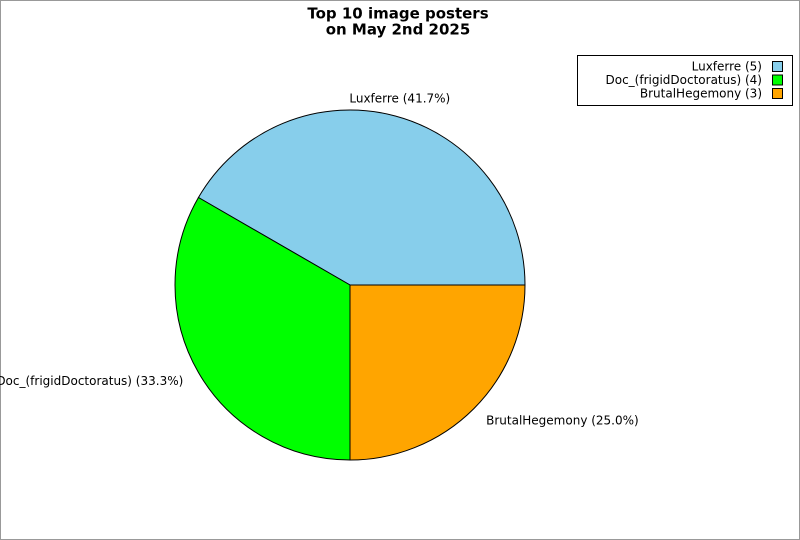  I want to click on slice-label: BrutalHegemony (25.0%), so click(562, 421).